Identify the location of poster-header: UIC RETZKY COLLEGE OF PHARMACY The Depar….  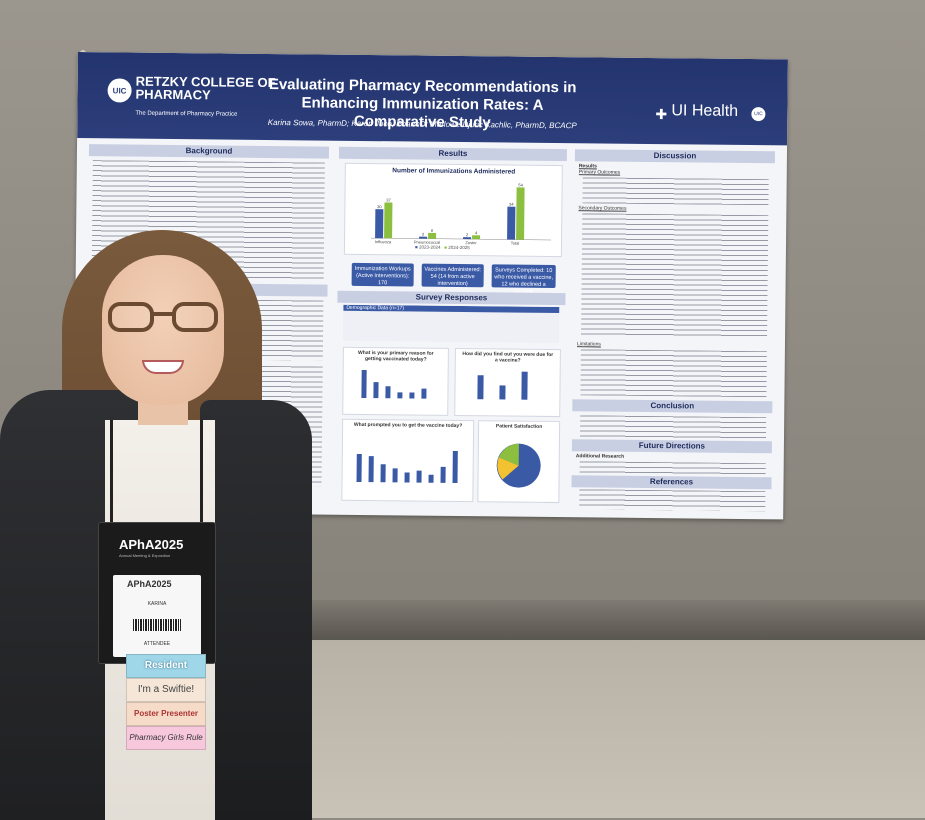
(432, 99).